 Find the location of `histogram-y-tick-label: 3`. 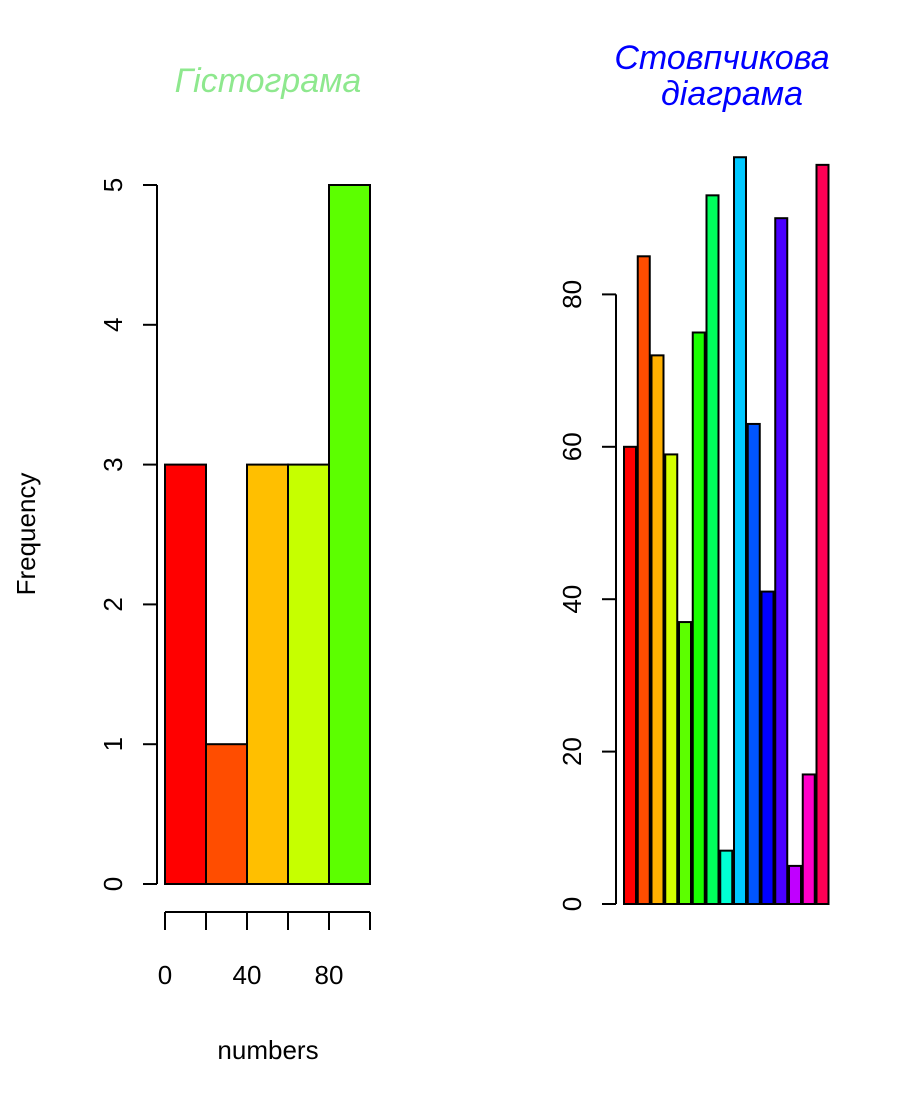

histogram-y-tick-label: 3 is located at coordinates (113, 464).